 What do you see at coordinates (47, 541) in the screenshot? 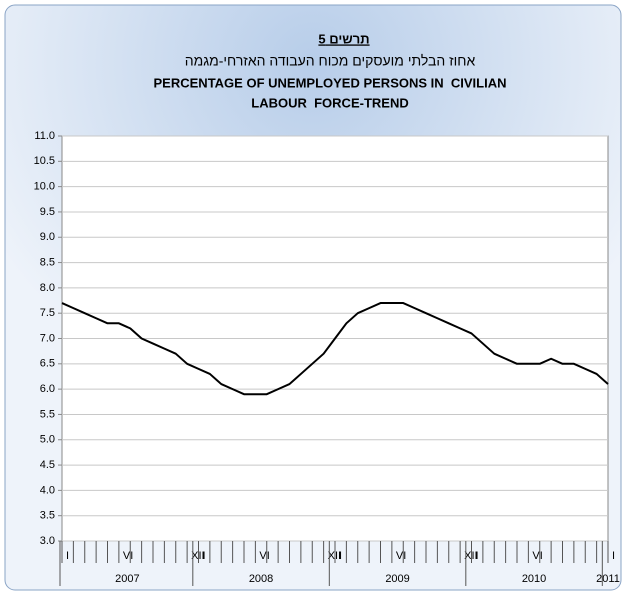
I see `y-tick-label: 3.0` at bounding box center [47, 541].